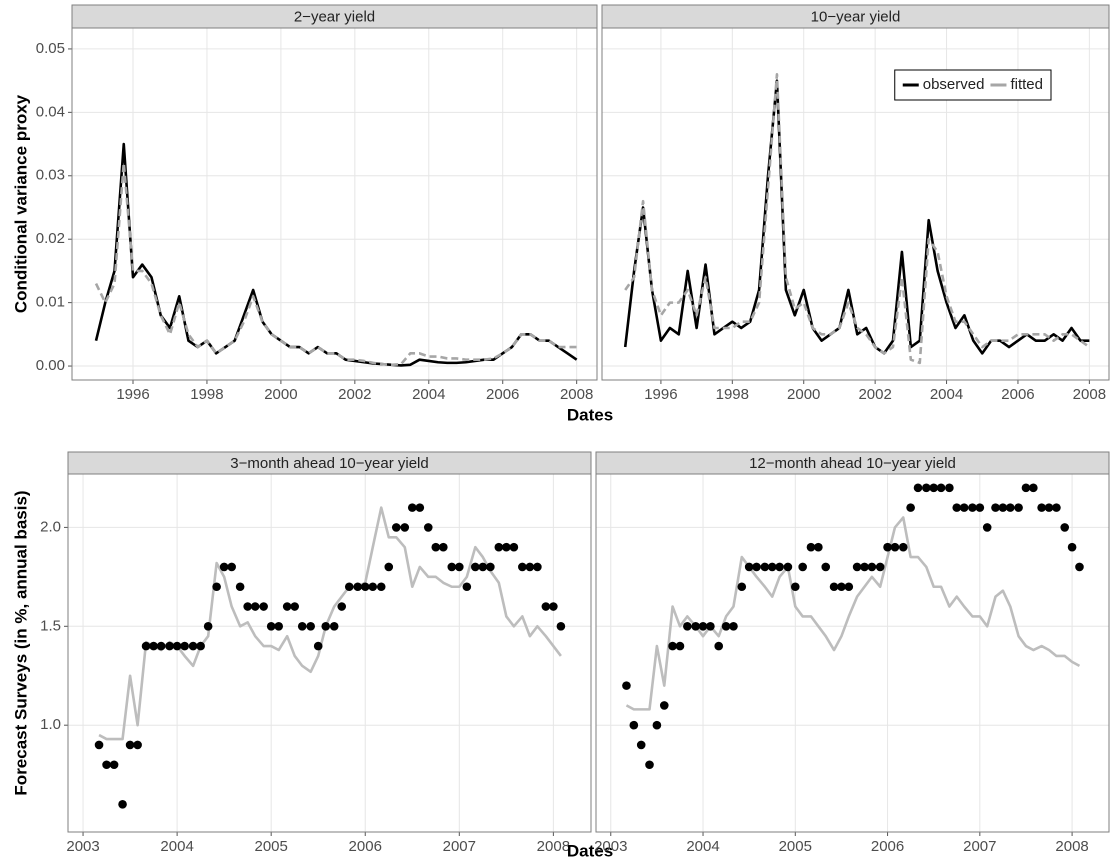  I want to click on panel-title: 10−year yield, so click(856, 16).